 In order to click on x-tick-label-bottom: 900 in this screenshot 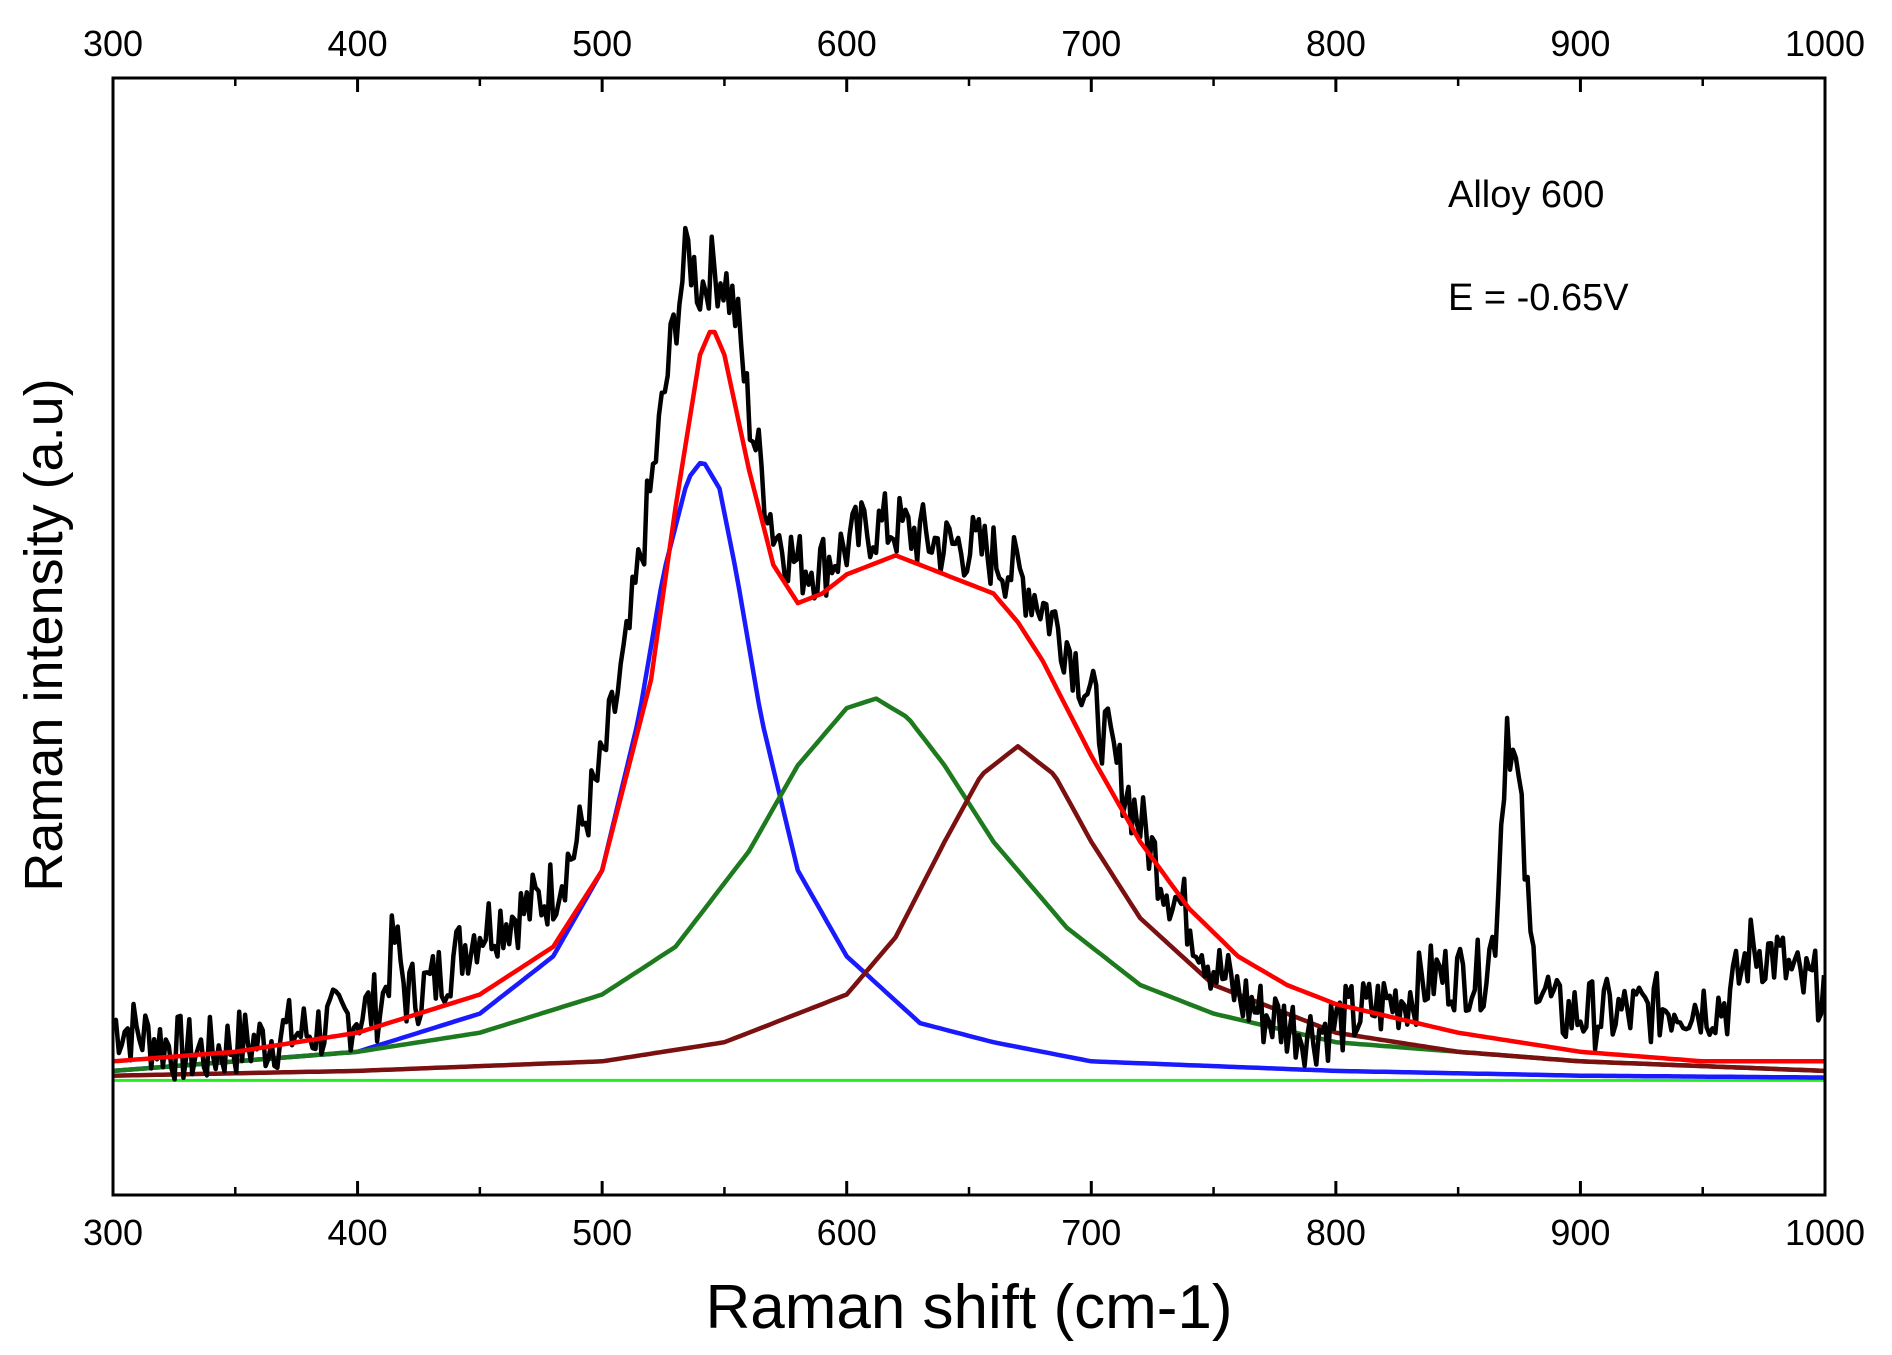, I will do `click(1580, 1232)`.